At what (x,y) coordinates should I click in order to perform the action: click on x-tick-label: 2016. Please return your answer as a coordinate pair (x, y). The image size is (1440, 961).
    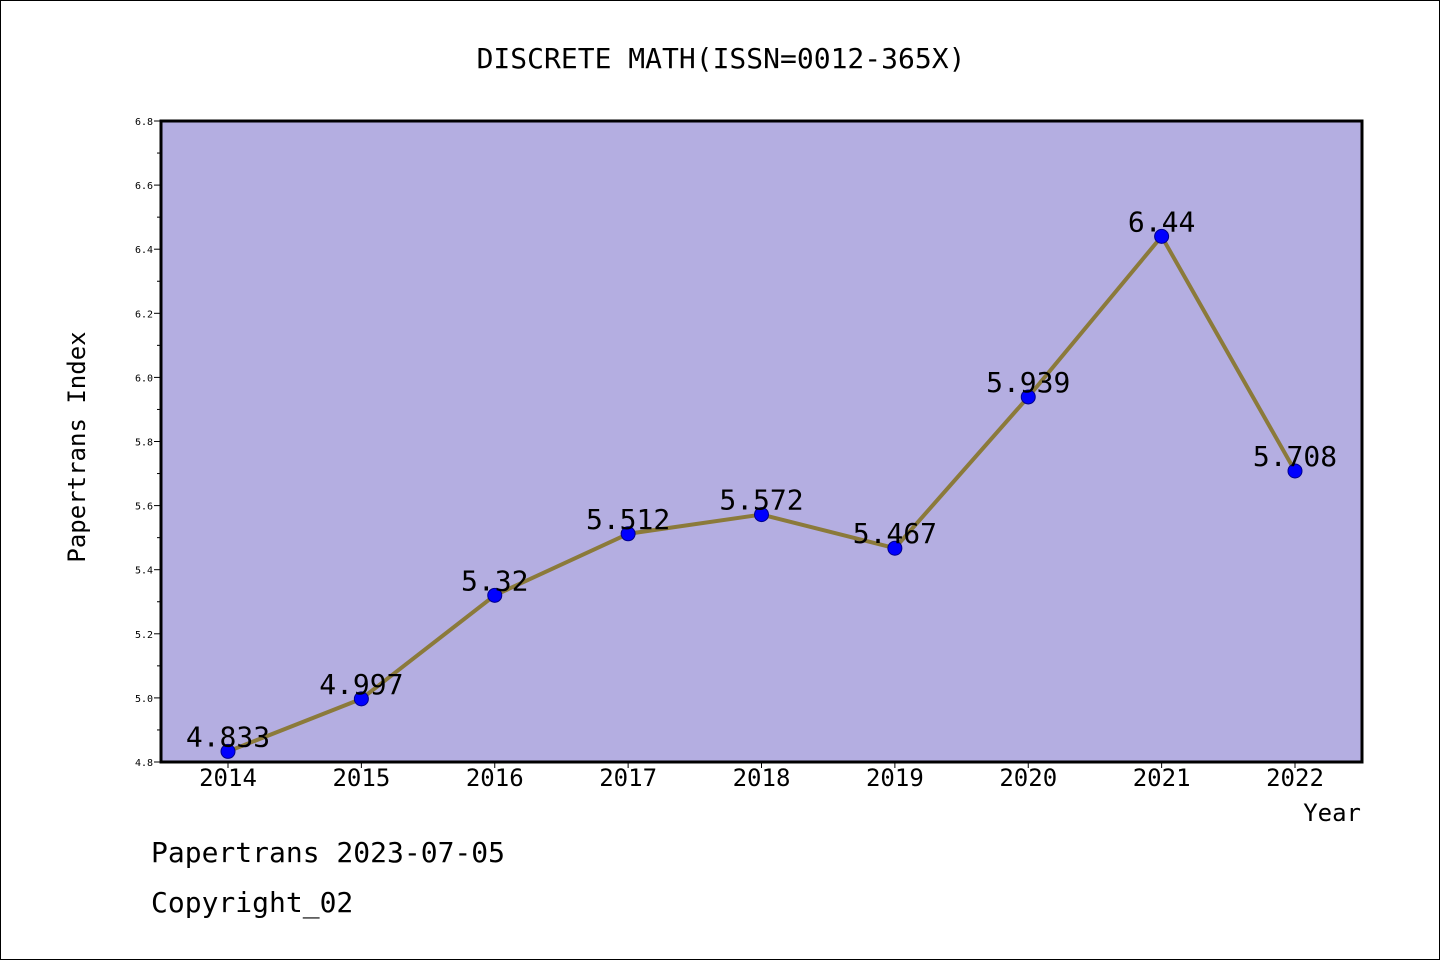
    Looking at the image, I should click on (495, 778).